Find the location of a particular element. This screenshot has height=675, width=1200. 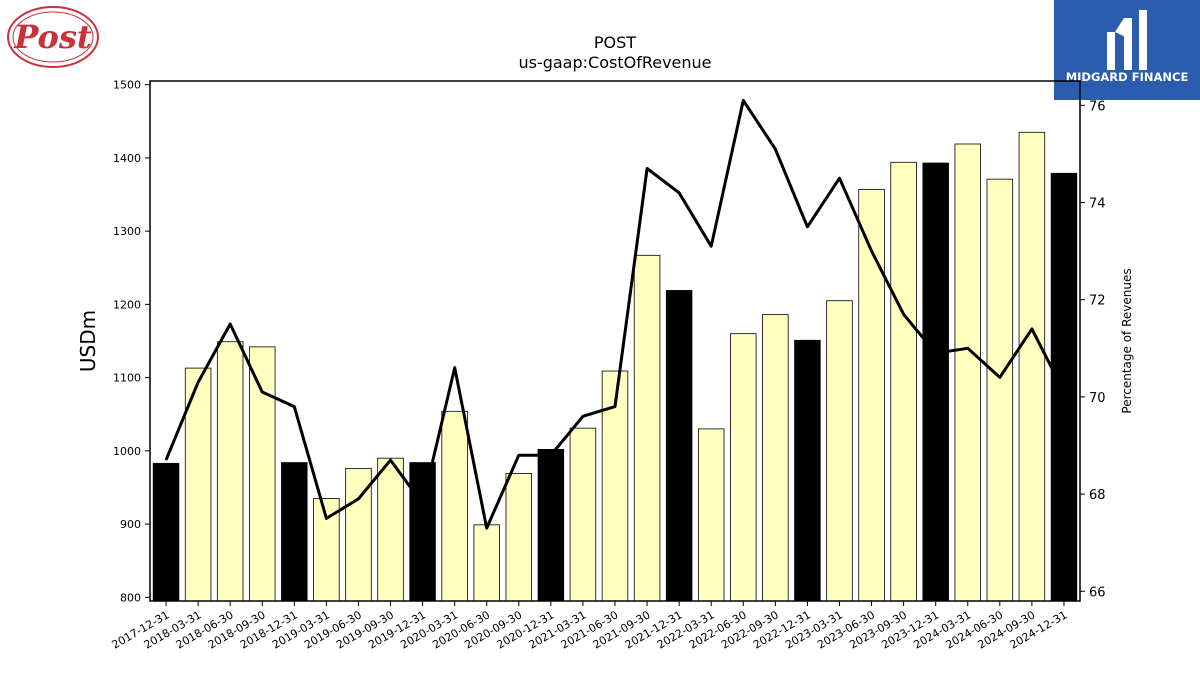

y-tick-label: 800 is located at coordinates (130, 597).